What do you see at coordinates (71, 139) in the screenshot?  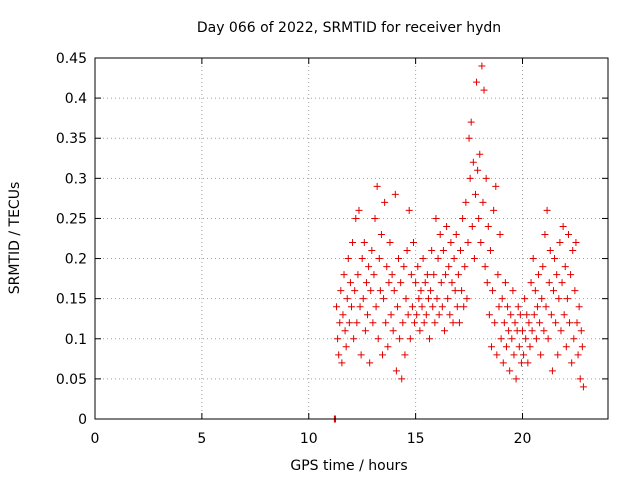 I see `y-tick-label: 0.35` at bounding box center [71, 139].